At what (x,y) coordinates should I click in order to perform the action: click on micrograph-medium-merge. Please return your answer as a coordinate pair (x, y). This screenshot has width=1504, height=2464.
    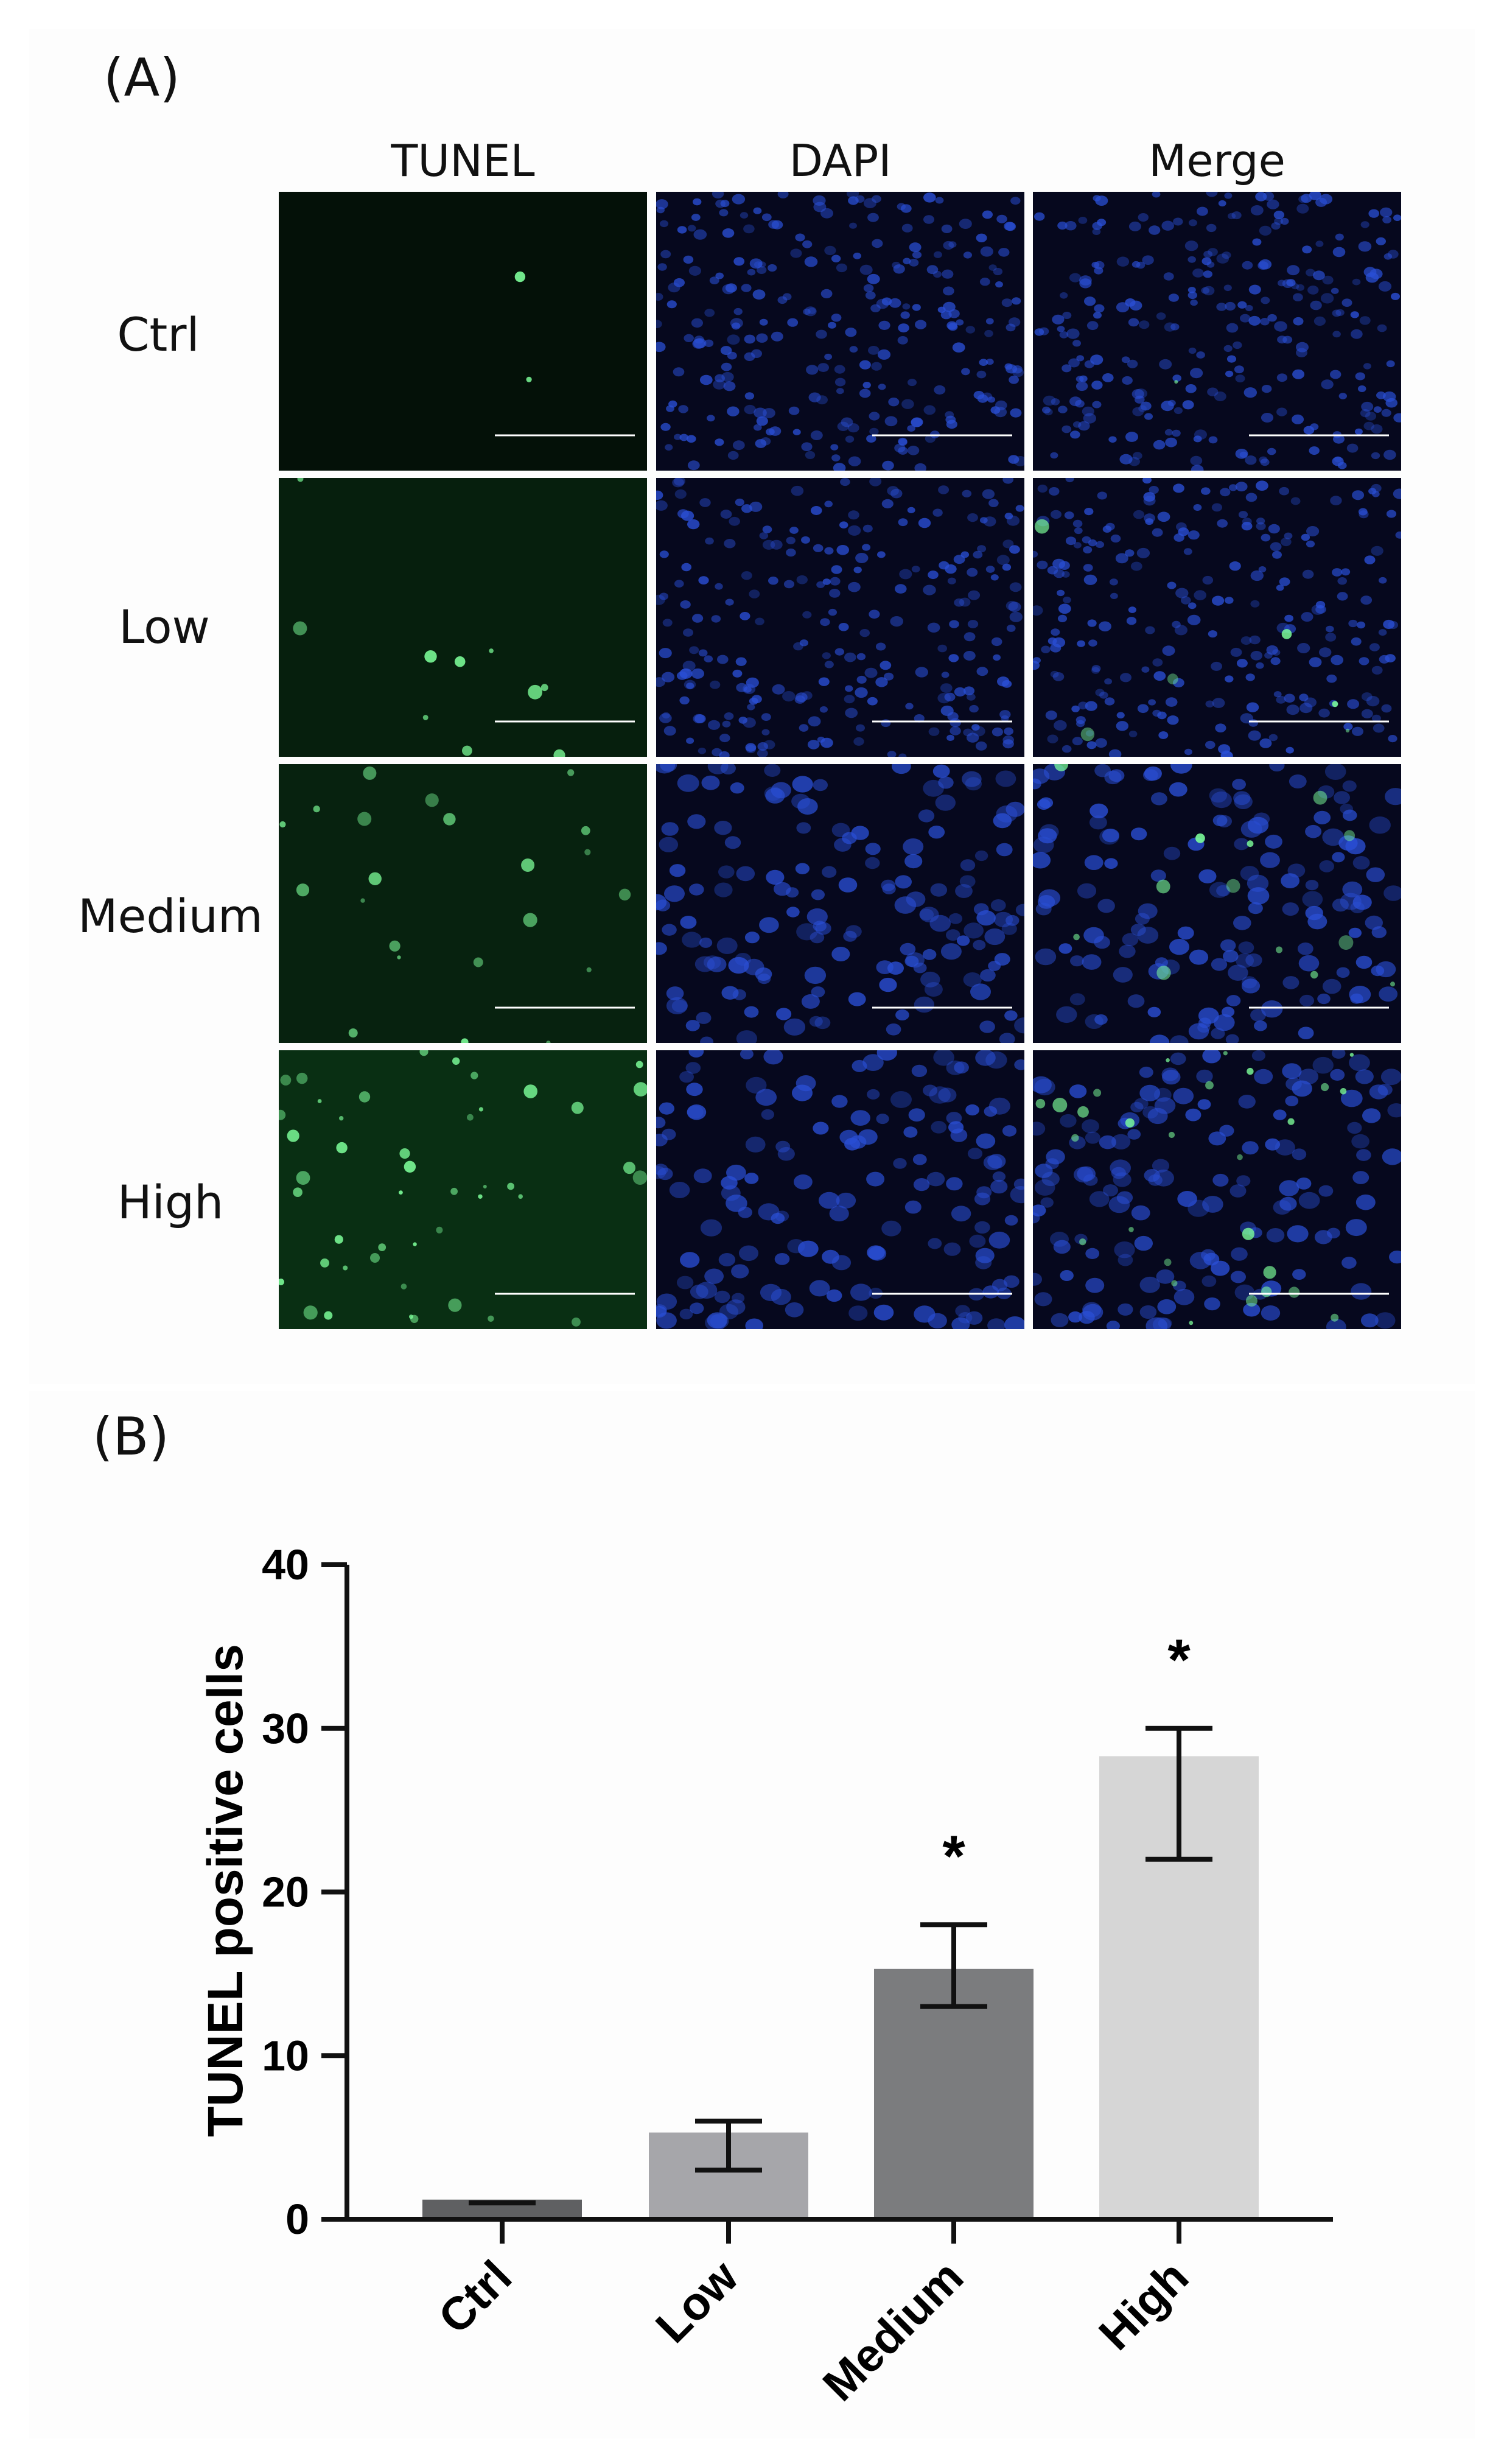
    Looking at the image, I should click on (1217, 904).